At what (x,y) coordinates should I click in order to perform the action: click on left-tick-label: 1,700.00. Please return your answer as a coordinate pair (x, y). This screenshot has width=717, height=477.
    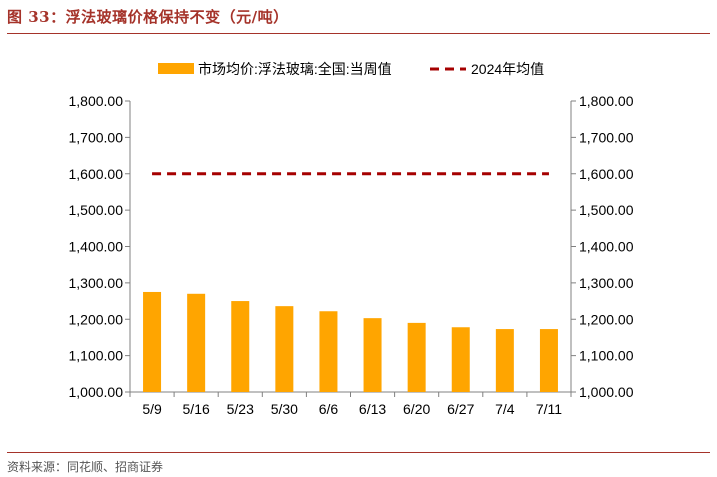
    Looking at the image, I should click on (96, 137).